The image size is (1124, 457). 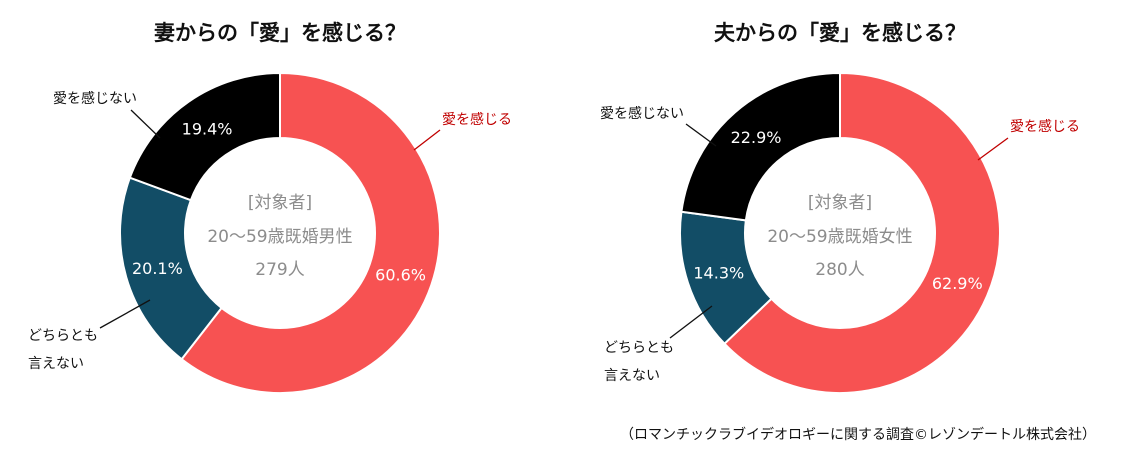 What do you see at coordinates (279, 270) in the screenshot?
I see `center-text-line: 279人` at bounding box center [279, 270].